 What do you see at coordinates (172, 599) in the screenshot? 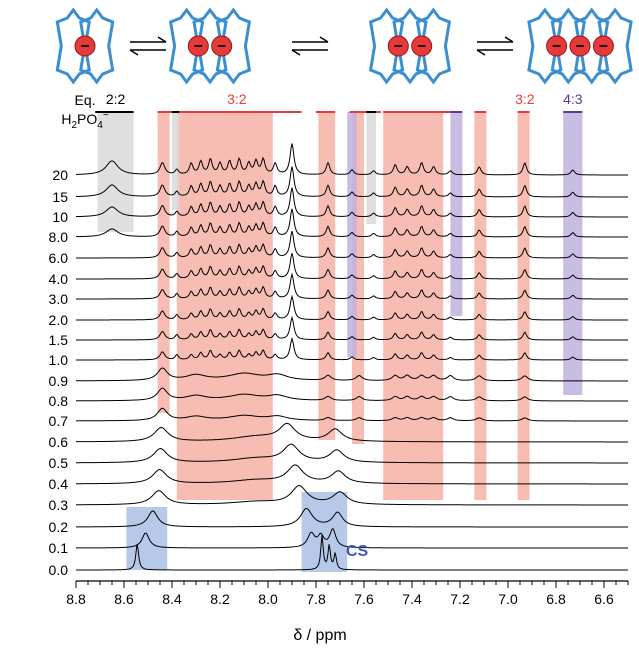
I see `x-tick-label: 8.4` at bounding box center [172, 599].